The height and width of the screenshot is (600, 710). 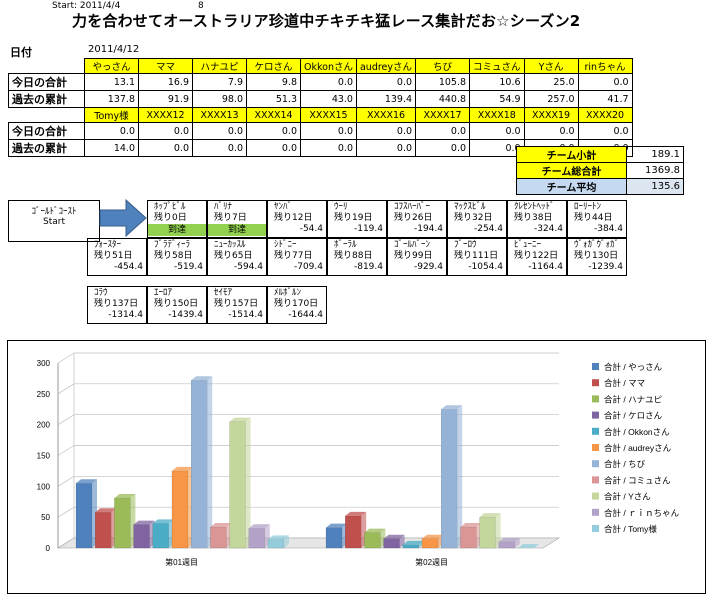 What do you see at coordinates (470, 207) in the screenshot?
I see `stop-name: ﾏｯｸｽﾋﾞﾙ` at bounding box center [470, 207].